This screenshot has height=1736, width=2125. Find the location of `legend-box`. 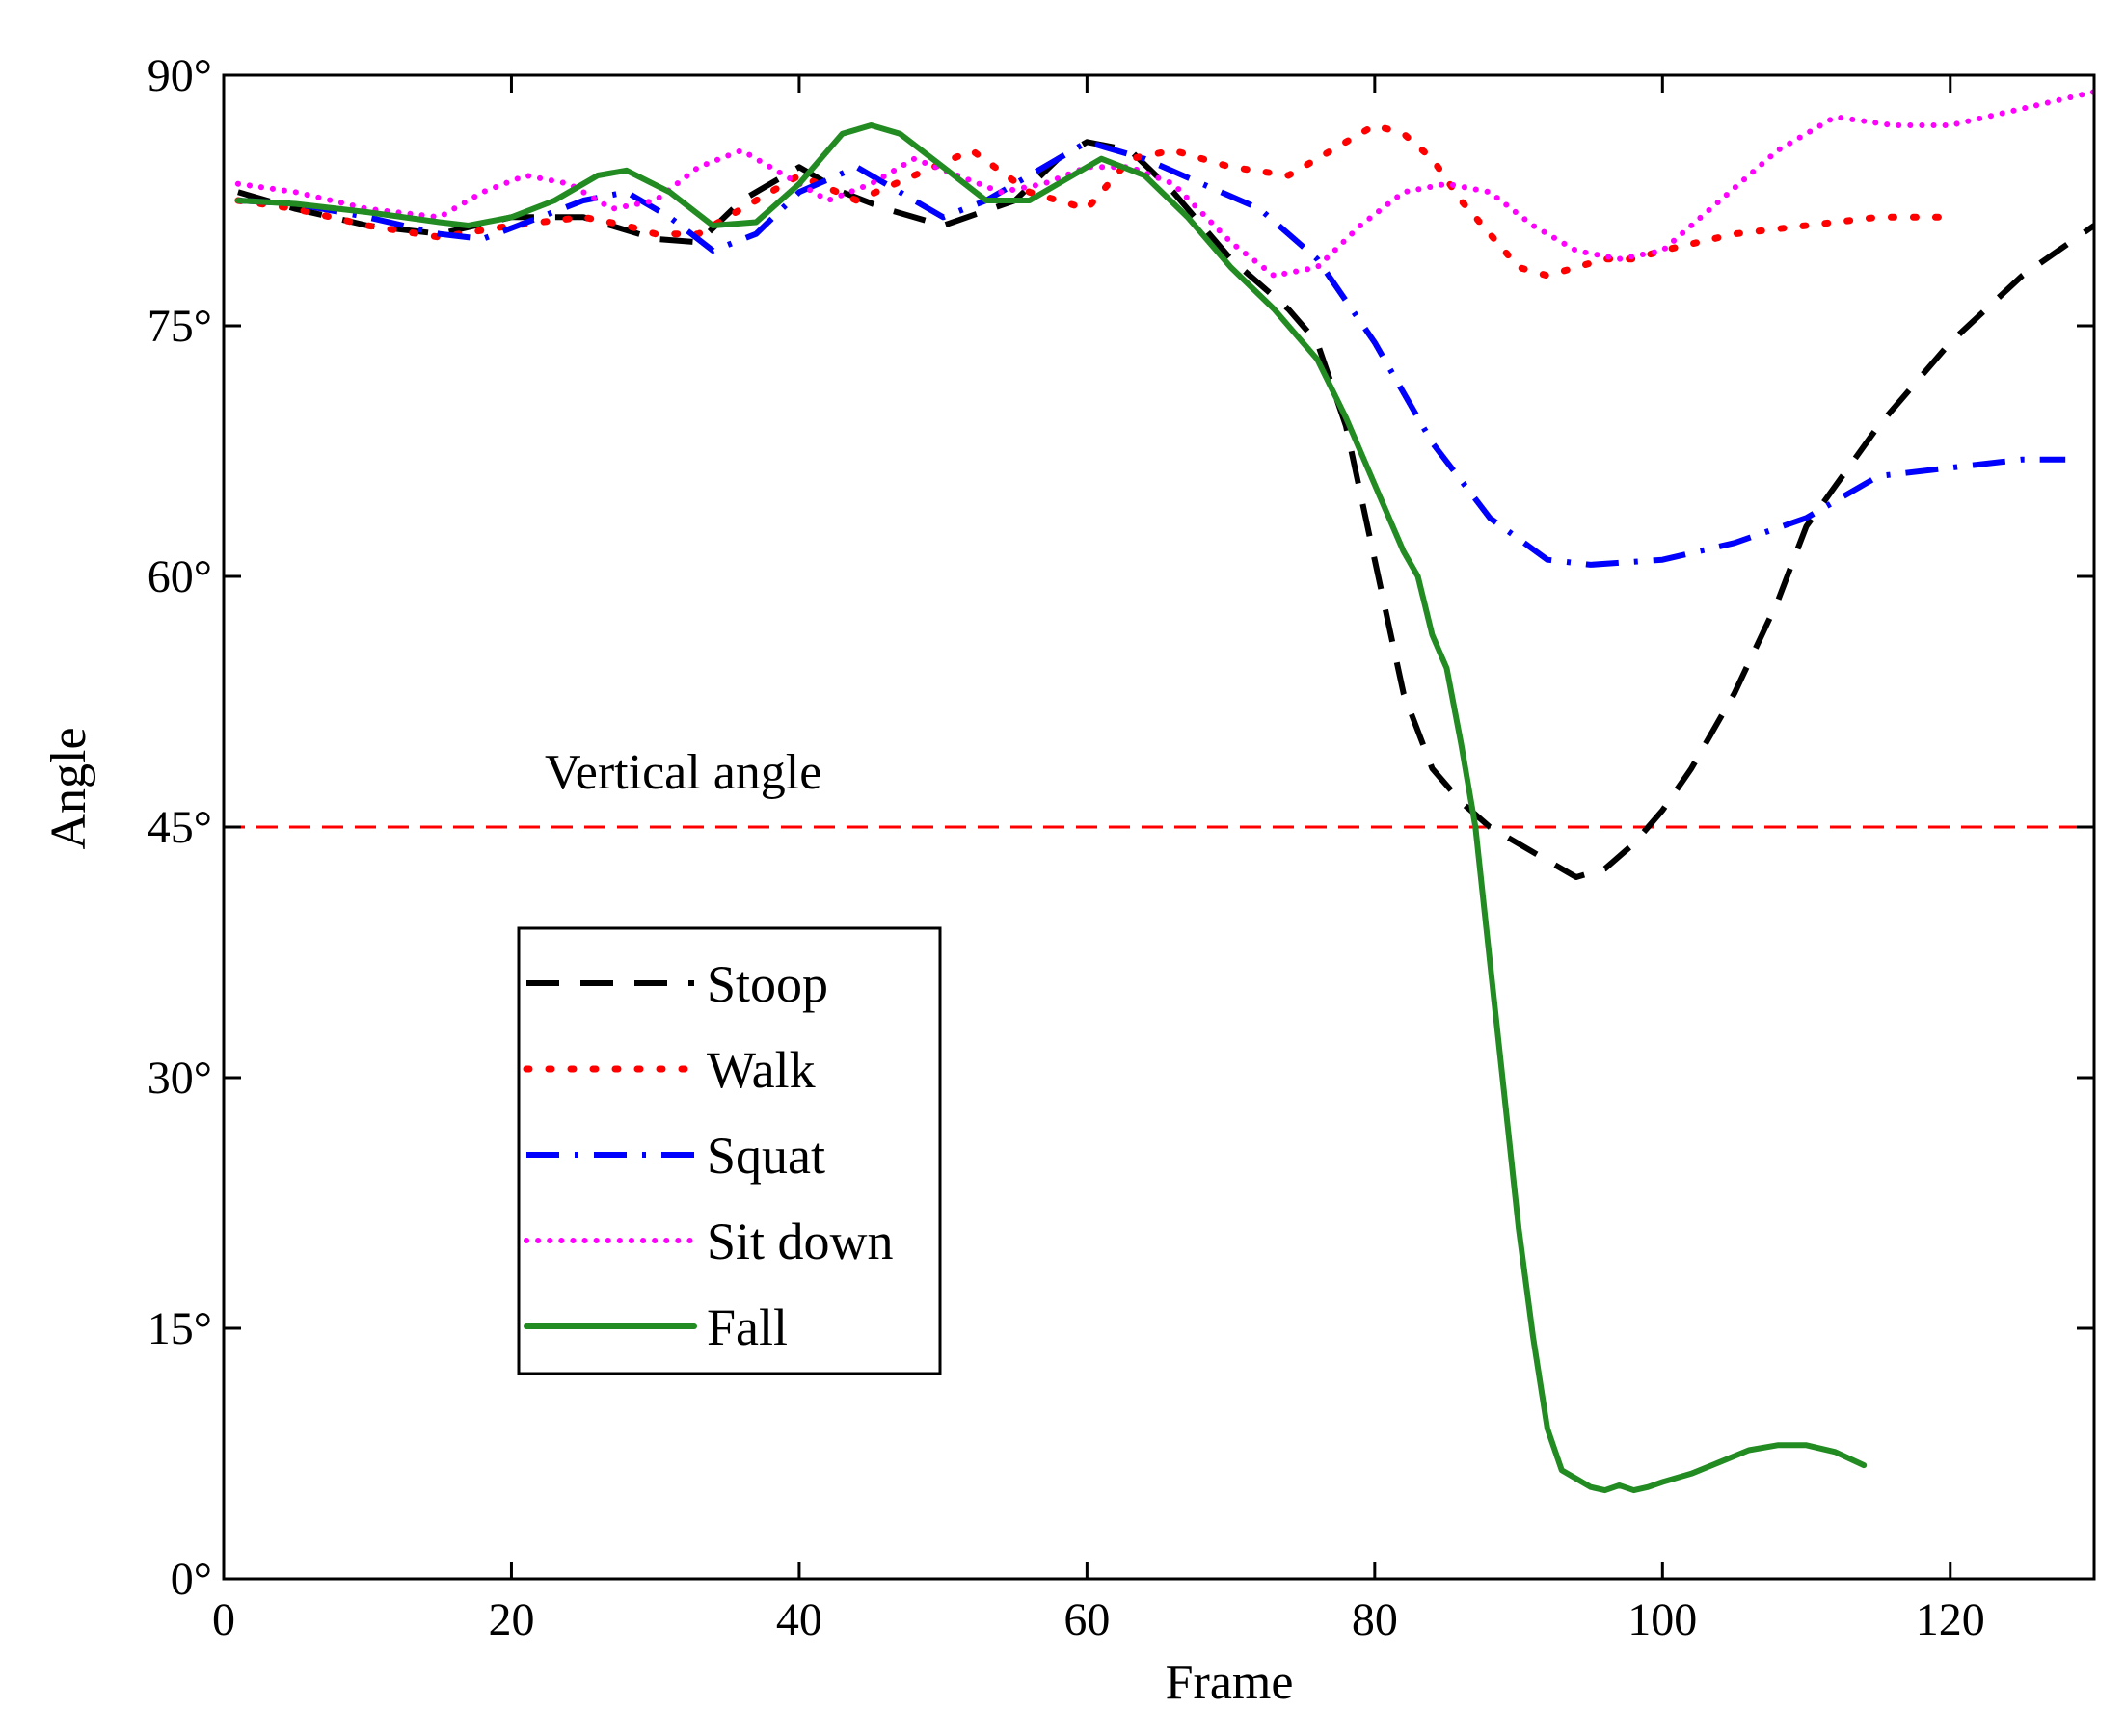

legend-box is located at coordinates (730, 1151).